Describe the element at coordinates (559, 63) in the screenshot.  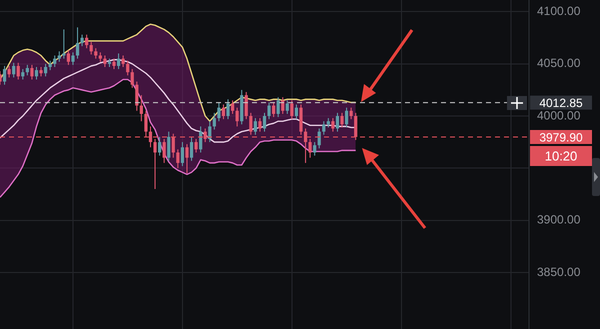
I see `y-tick-label: 4050.00` at that location.